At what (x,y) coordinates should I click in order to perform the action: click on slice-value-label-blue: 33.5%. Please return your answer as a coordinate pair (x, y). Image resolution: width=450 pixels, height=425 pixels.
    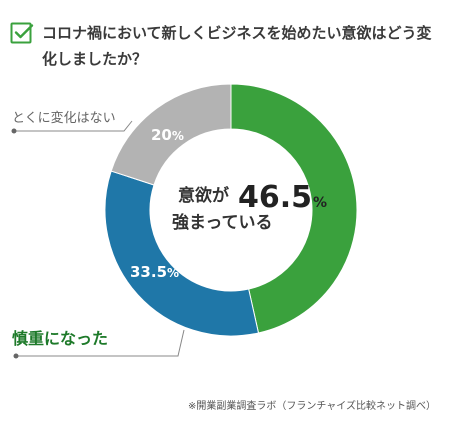
    Looking at the image, I should click on (154, 272).